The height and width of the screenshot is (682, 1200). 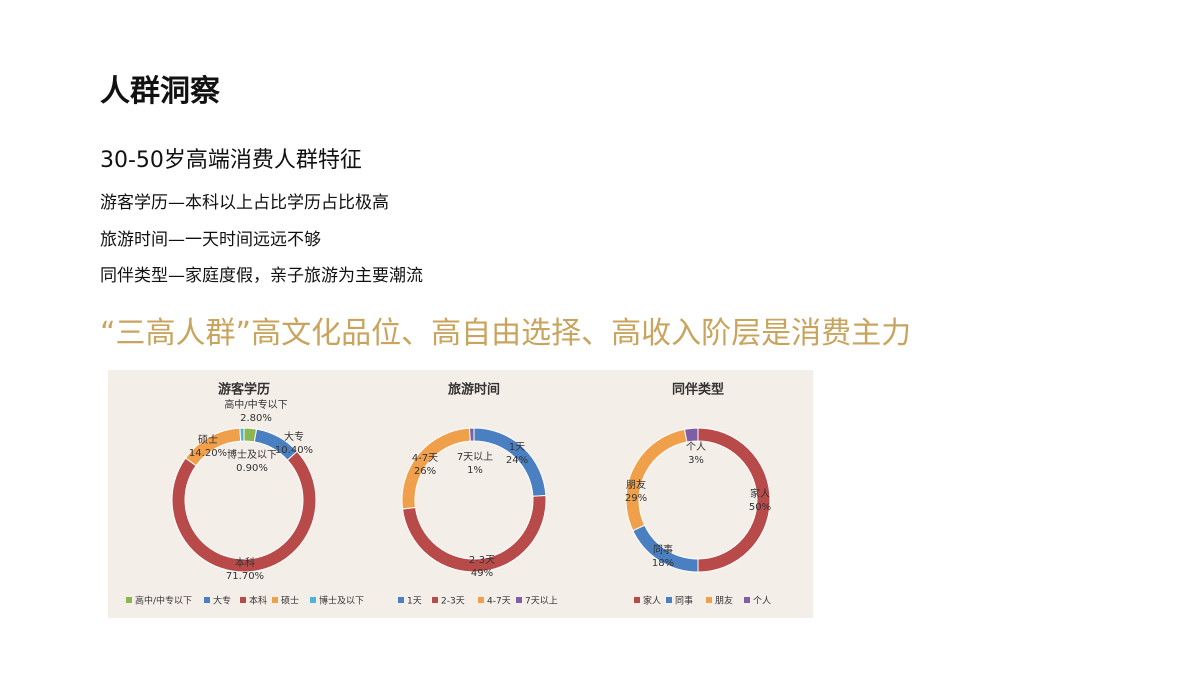 I want to click on data-label: 个人 3%, so click(x=696, y=453).